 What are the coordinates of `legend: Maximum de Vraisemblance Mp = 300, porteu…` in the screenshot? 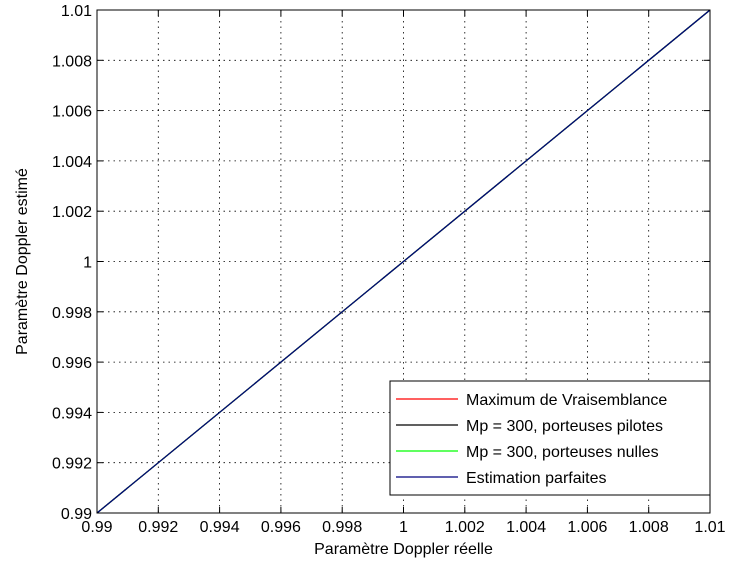 It's located at (550, 438).